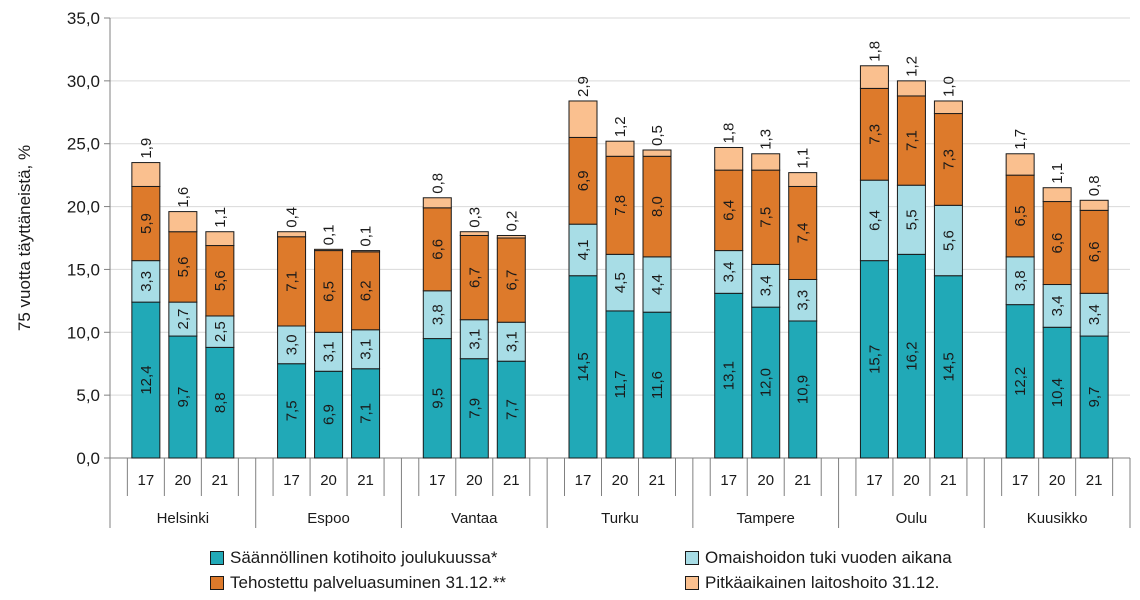  Describe the element at coordinates (368, 582) in the screenshot. I see `legend-label-palveluasuminen: Tehostettu palveluasuminen 31.12.**` at that location.